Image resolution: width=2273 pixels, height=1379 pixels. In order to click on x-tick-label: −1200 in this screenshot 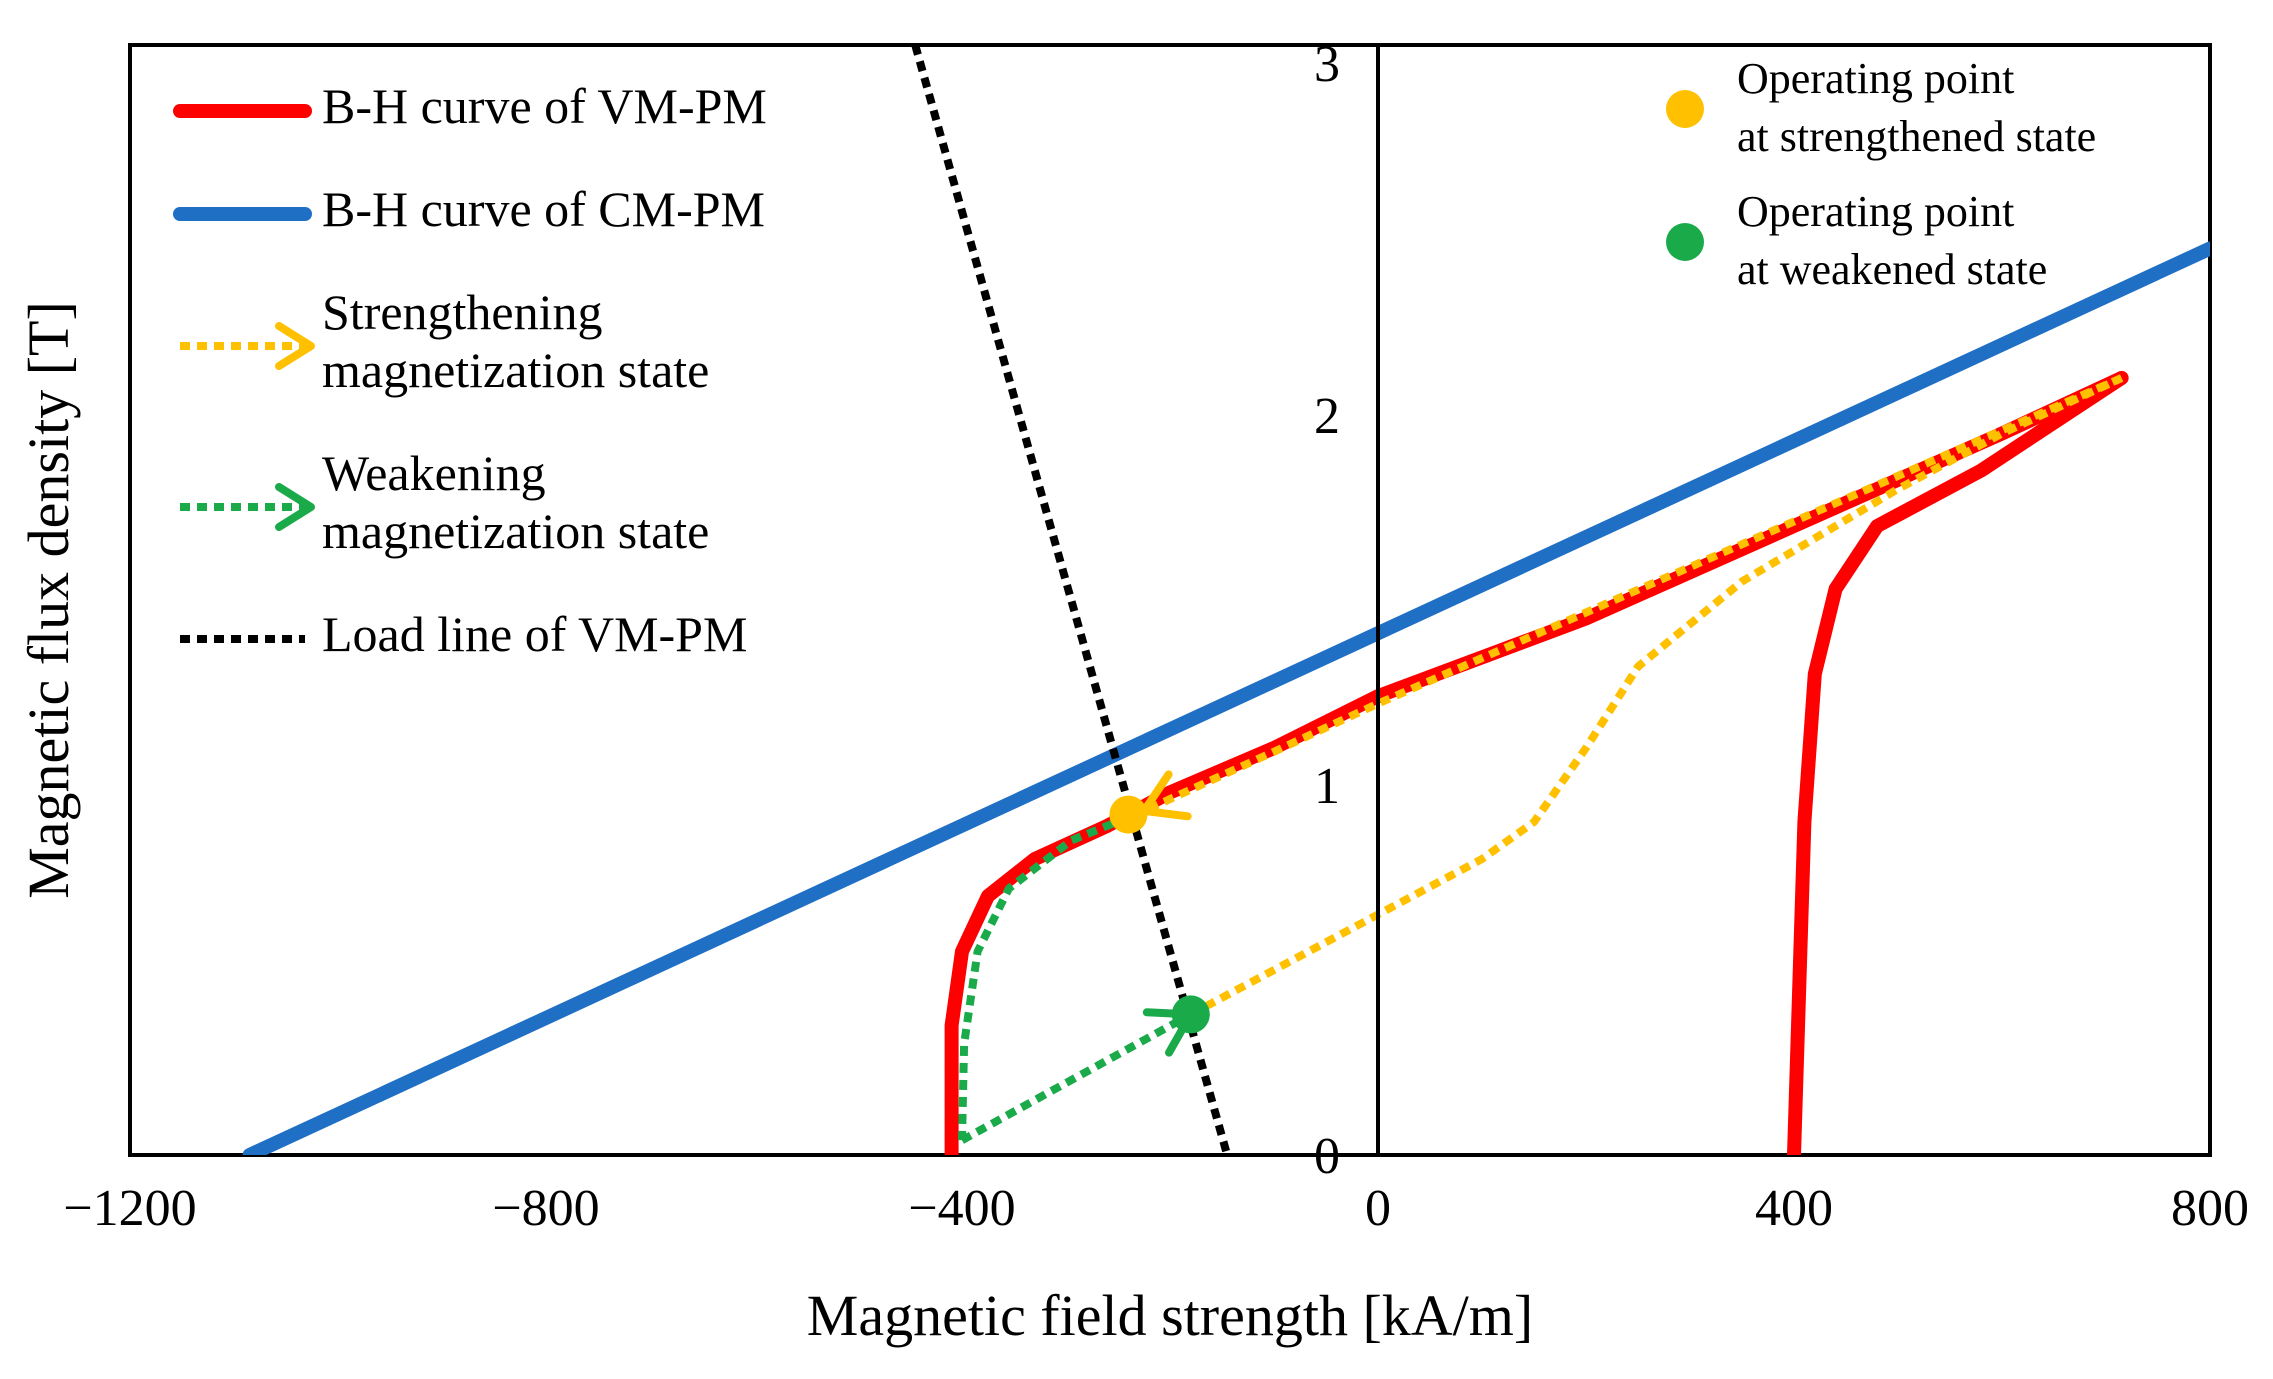, I will do `click(129, 1208)`.